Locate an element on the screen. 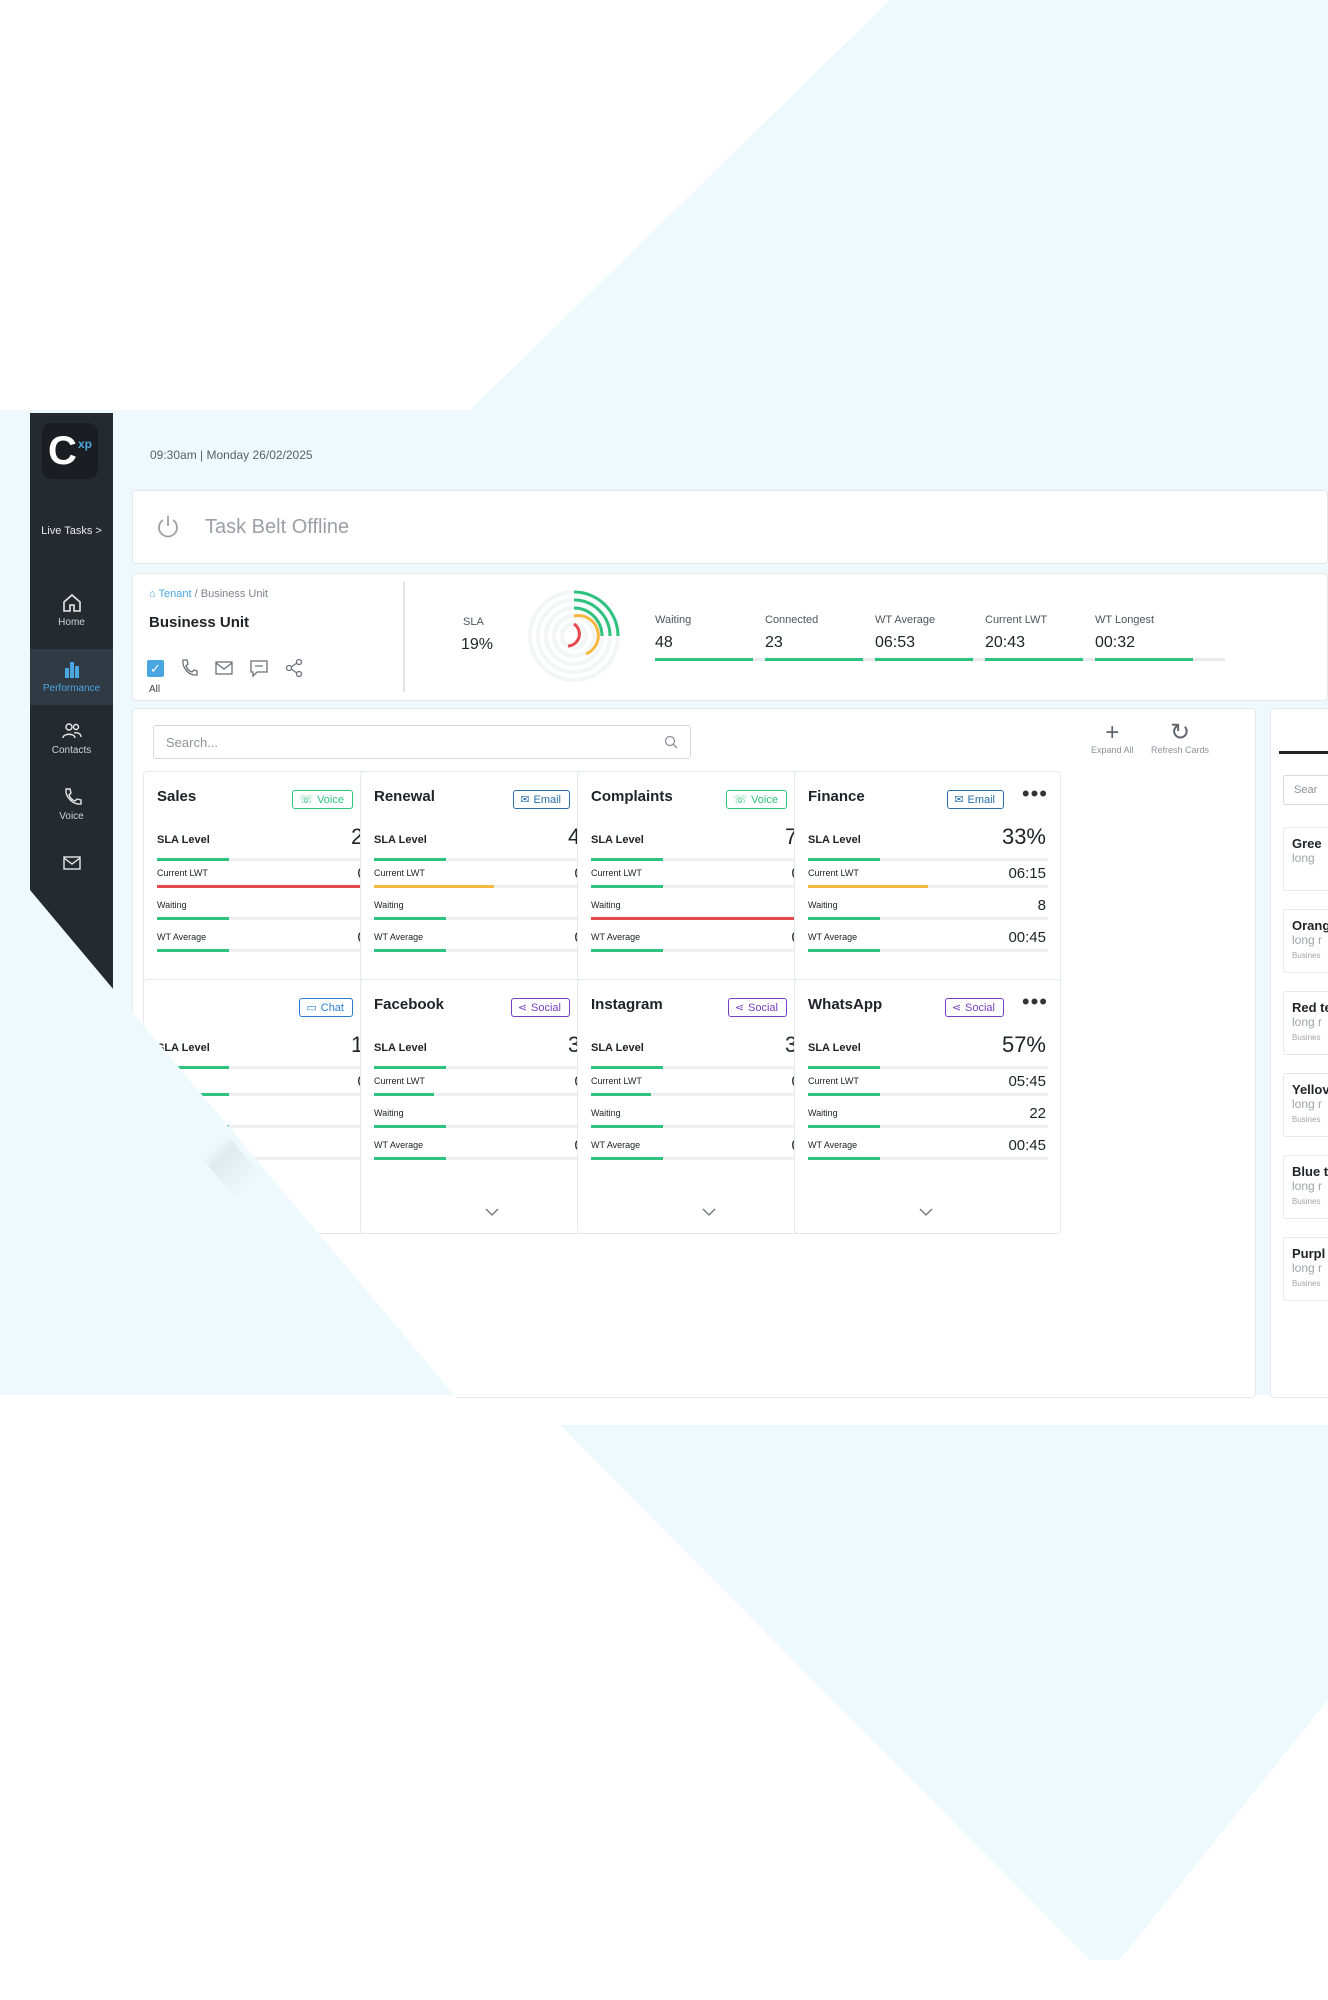  list-item: Blue t long r Busines is located at coordinates (1305, 1187).